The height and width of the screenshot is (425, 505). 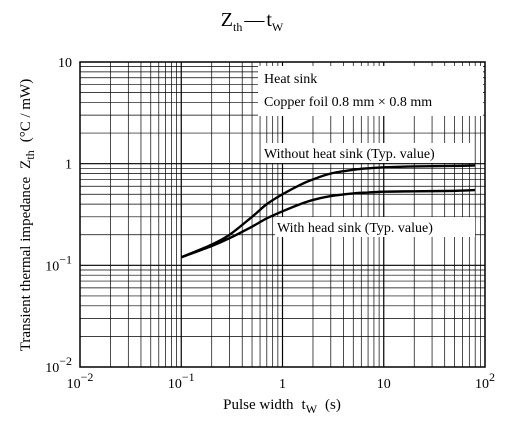 What do you see at coordinates (80, 381) in the screenshot?
I see `x-tick-label: 10⁻²` at bounding box center [80, 381].